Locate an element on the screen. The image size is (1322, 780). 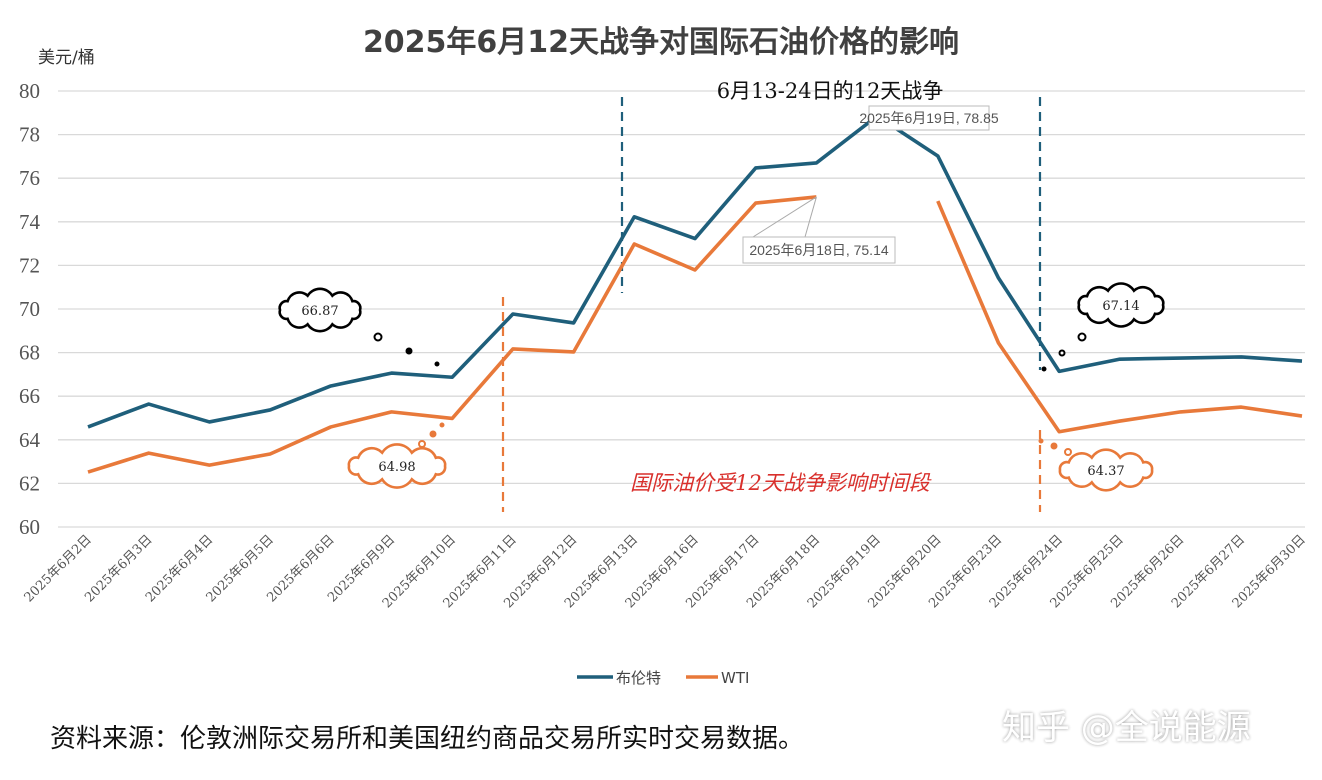
cloud-wti-before-value: 64.98 is located at coordinates (396, 467).